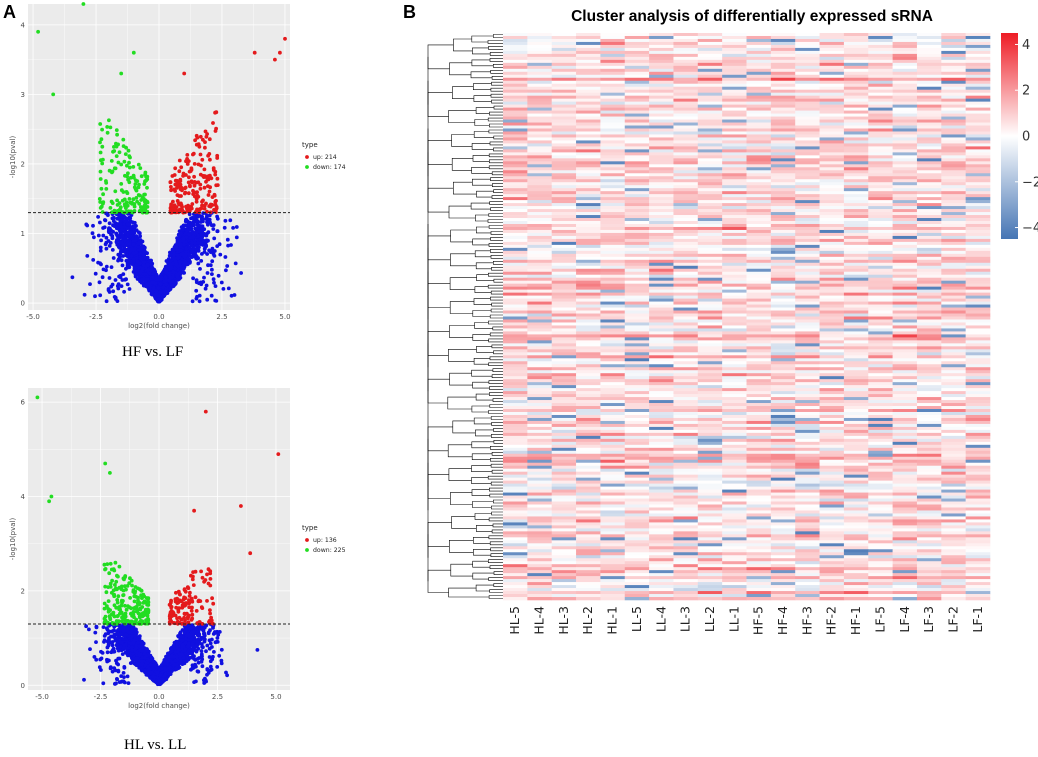 This screenshot has height=757, width=1038. Describe the element at coordinates (23, 95) in the screenshot. I see `y-tick-label: 3` at that location.